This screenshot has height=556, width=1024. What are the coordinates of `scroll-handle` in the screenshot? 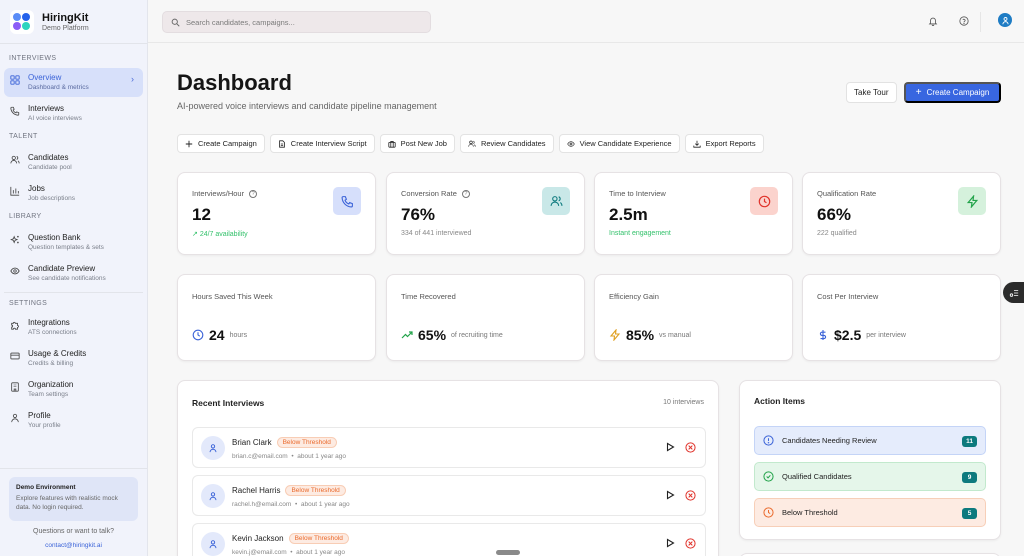 It's located at (508, 552).